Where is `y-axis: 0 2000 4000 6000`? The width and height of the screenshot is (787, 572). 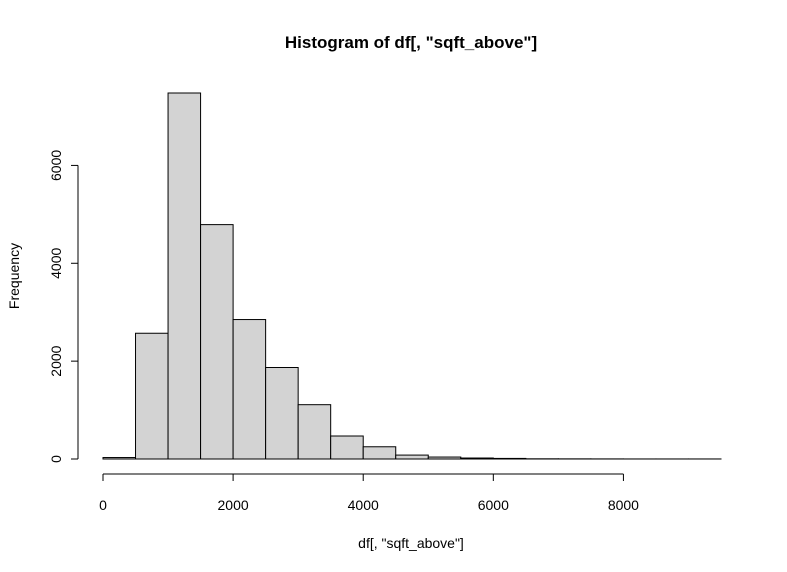
y-axis: 0 2000 4000 6000 is located at coordinates (63, 306).